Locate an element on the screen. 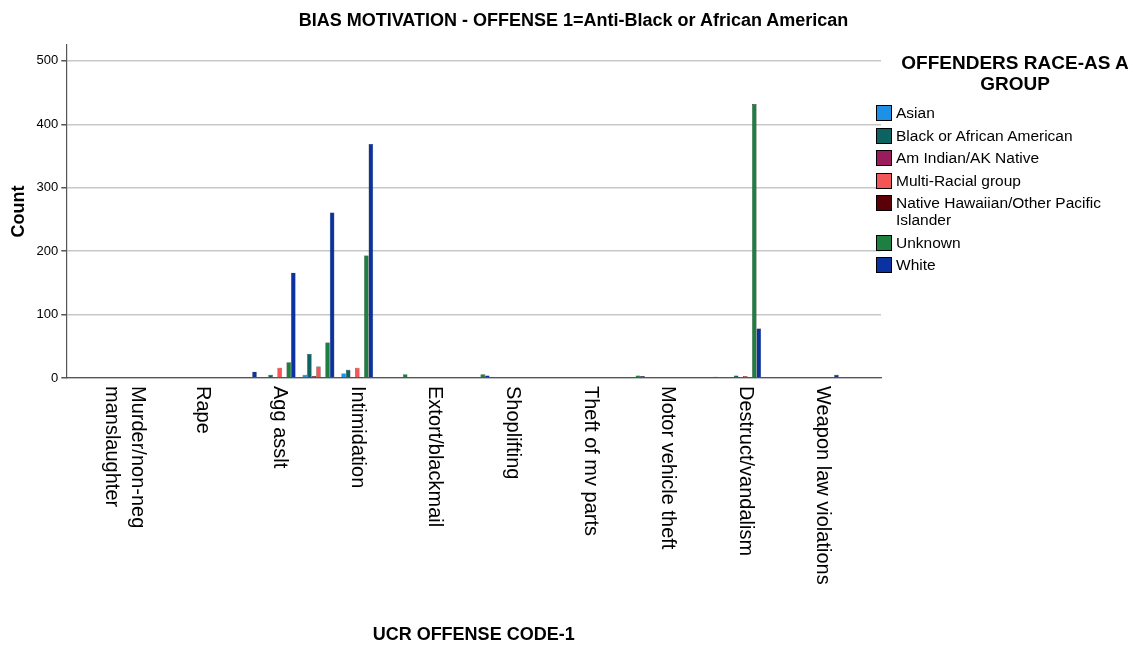 The height and width of the screenshot is (646, 1147). x-tick-label: Destruct/vandalism is located at coordinates (746, 471).